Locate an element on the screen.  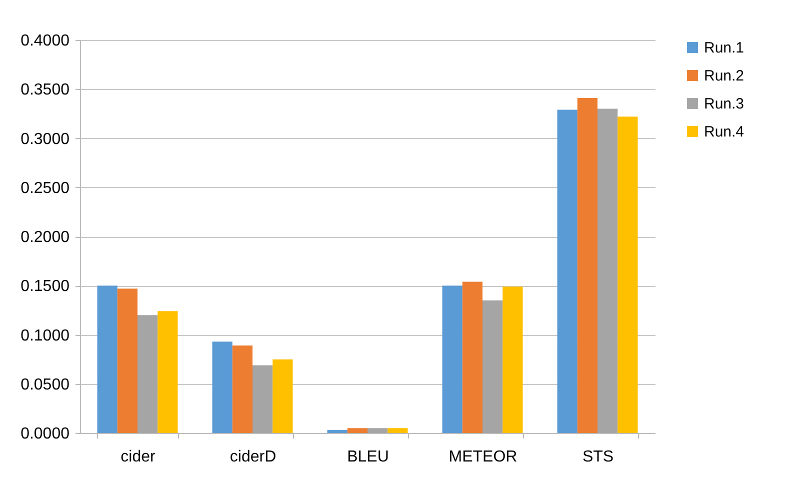
x-tick-label: METEOR is located at coordinates (483, 457).